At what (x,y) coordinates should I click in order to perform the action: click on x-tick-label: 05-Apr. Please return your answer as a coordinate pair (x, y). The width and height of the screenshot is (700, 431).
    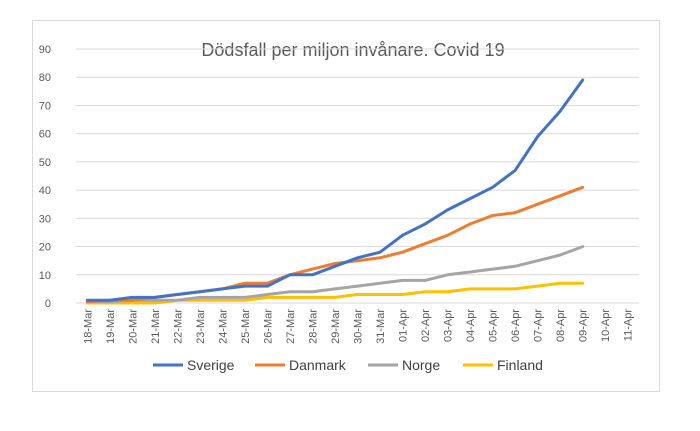
    Looking at the image, I should click on (494, 325).